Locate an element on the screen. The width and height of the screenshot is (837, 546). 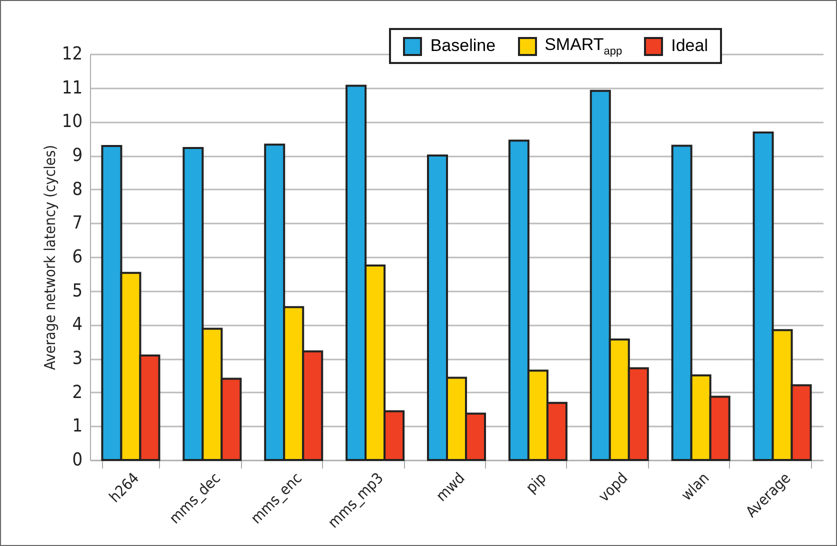
y-tick-label: 2 is located at coordinates (77, 392).